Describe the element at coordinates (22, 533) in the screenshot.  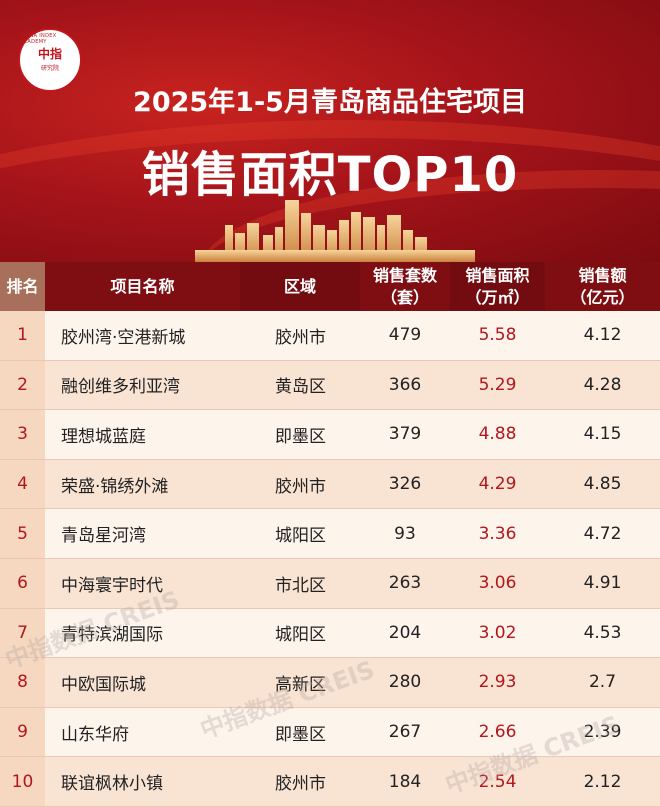
I see `rank-cell: 5` at that location.